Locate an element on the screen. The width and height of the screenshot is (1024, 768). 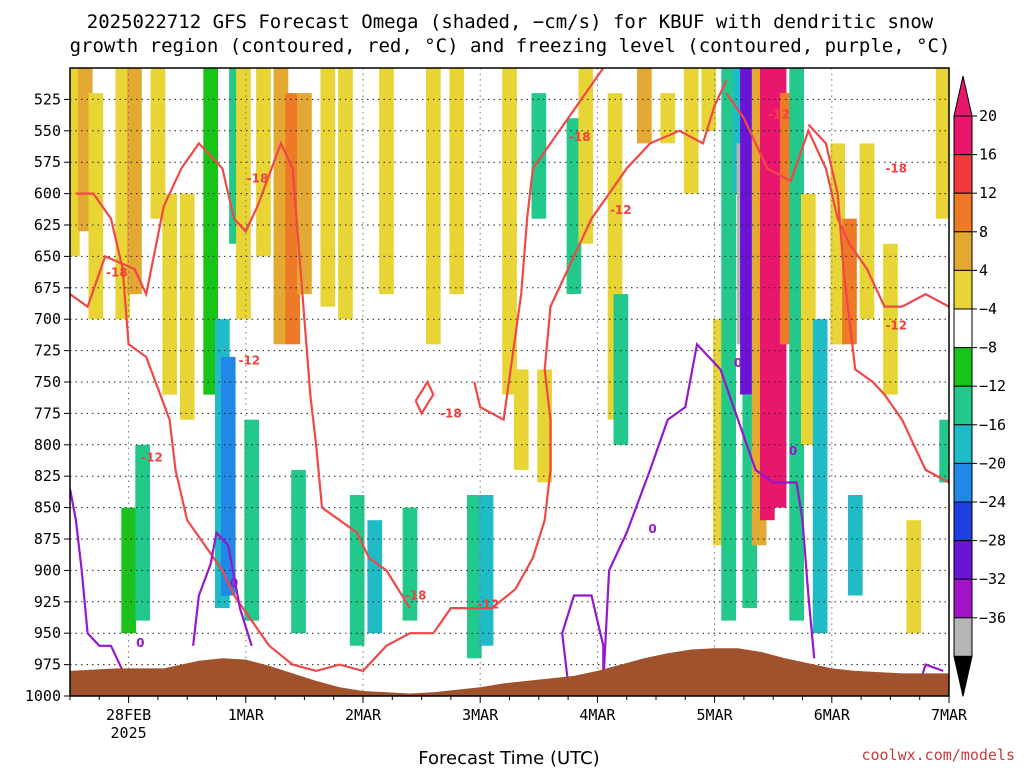
colorbar-label: 20 is located at coordinates (988, 116).